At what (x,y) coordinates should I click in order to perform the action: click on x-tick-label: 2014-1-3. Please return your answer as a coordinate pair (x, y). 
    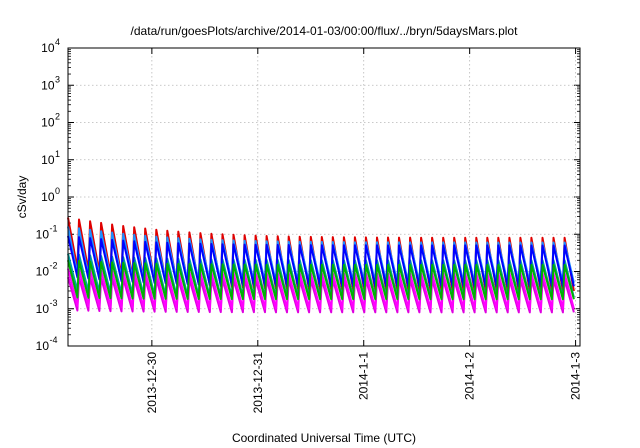
    Looking at the image, I should click on (576, 376).